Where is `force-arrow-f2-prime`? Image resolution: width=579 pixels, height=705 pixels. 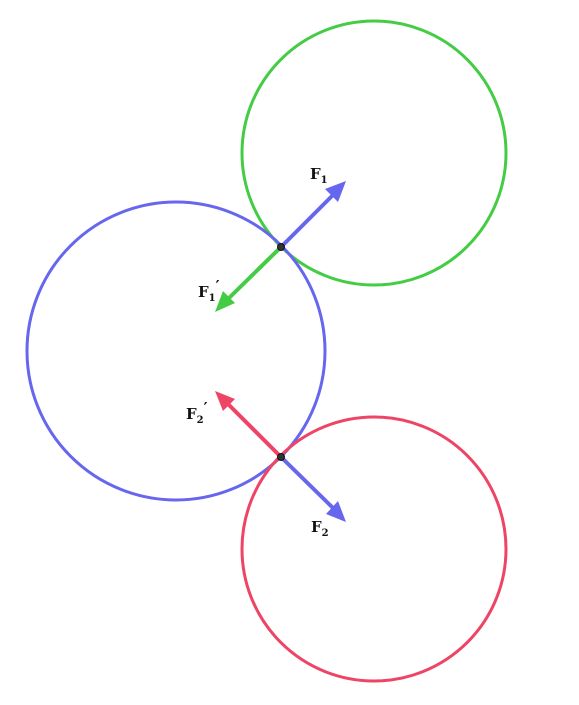
force-arrow-f2-prime is located at coordinates (249, 425).